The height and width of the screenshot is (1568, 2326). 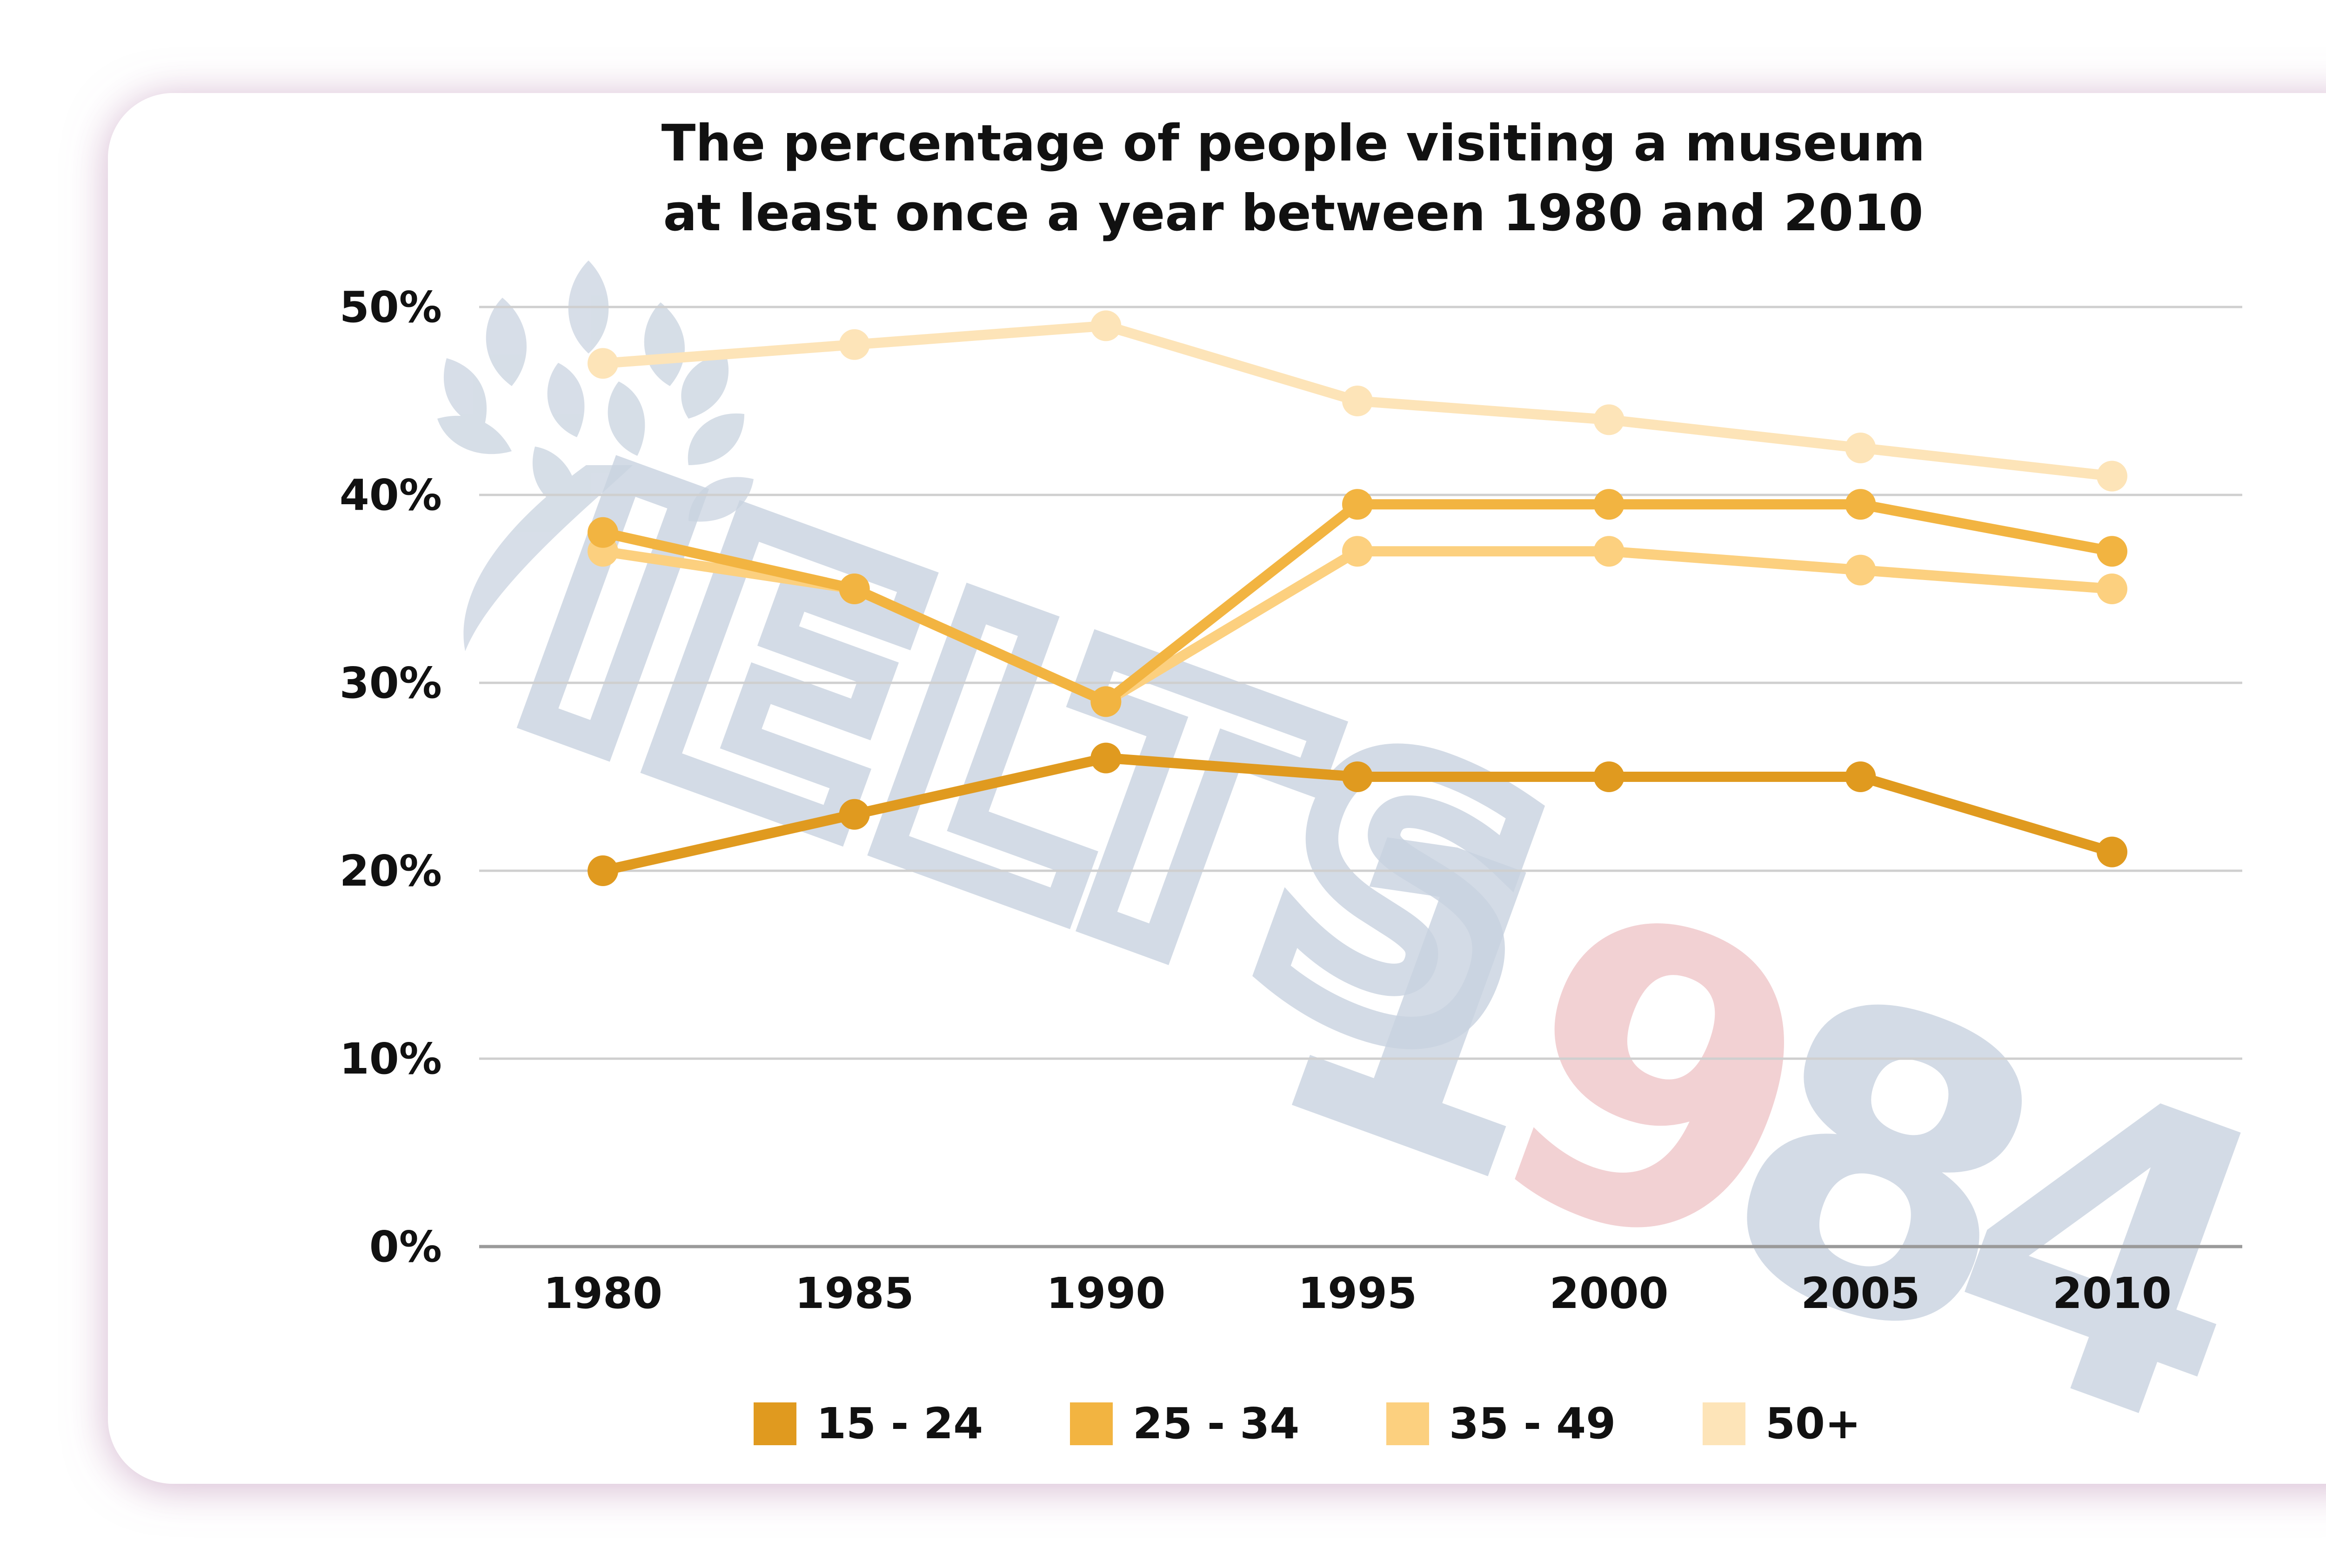 What do you see at coordinates (391, 683) in the screenshot?
I see `y-tick-label: 30%` at bounding box center [391, 683].